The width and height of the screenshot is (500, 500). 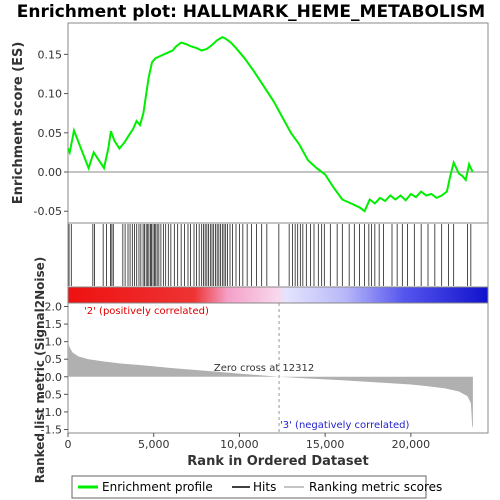 I want to click on x-tick-label: 5,000, so click(x=154, y=444).